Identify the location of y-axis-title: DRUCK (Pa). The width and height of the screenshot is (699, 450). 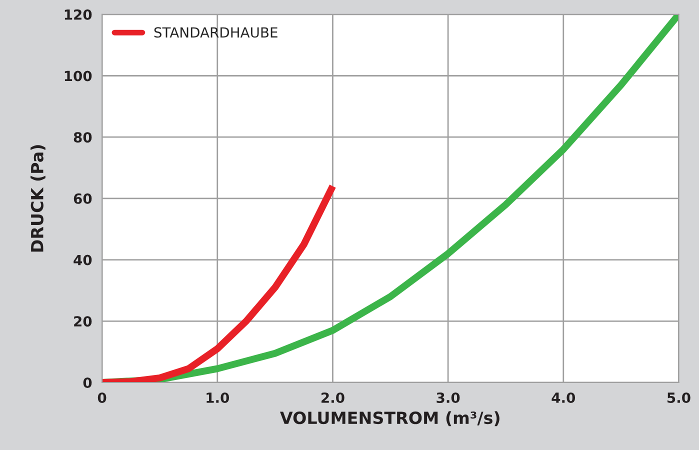
(38, 198).